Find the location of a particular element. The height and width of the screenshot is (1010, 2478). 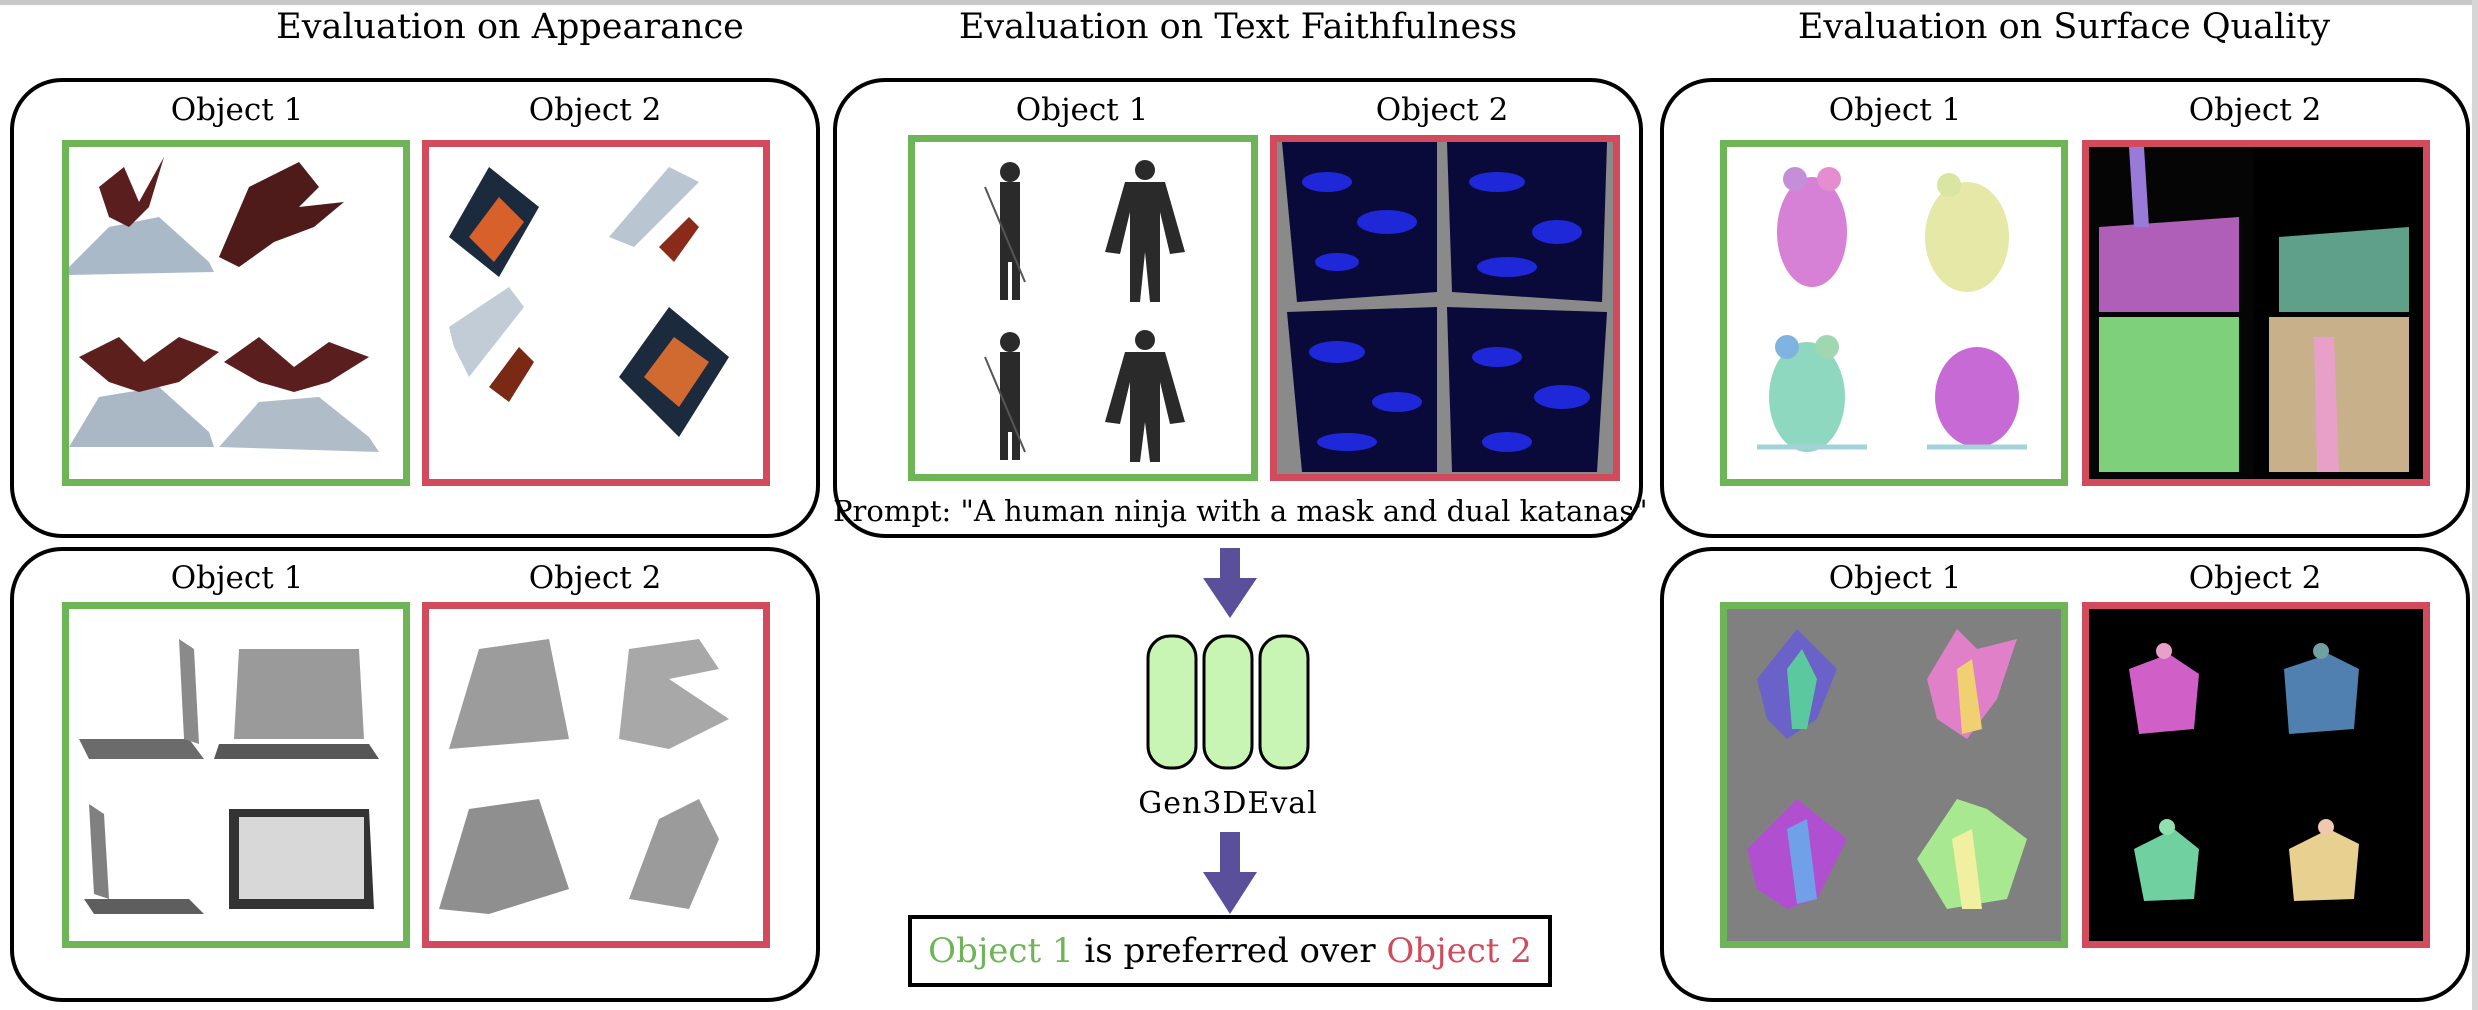

caped-figure-normal-map-icon is located at coordinates (2244, 772).